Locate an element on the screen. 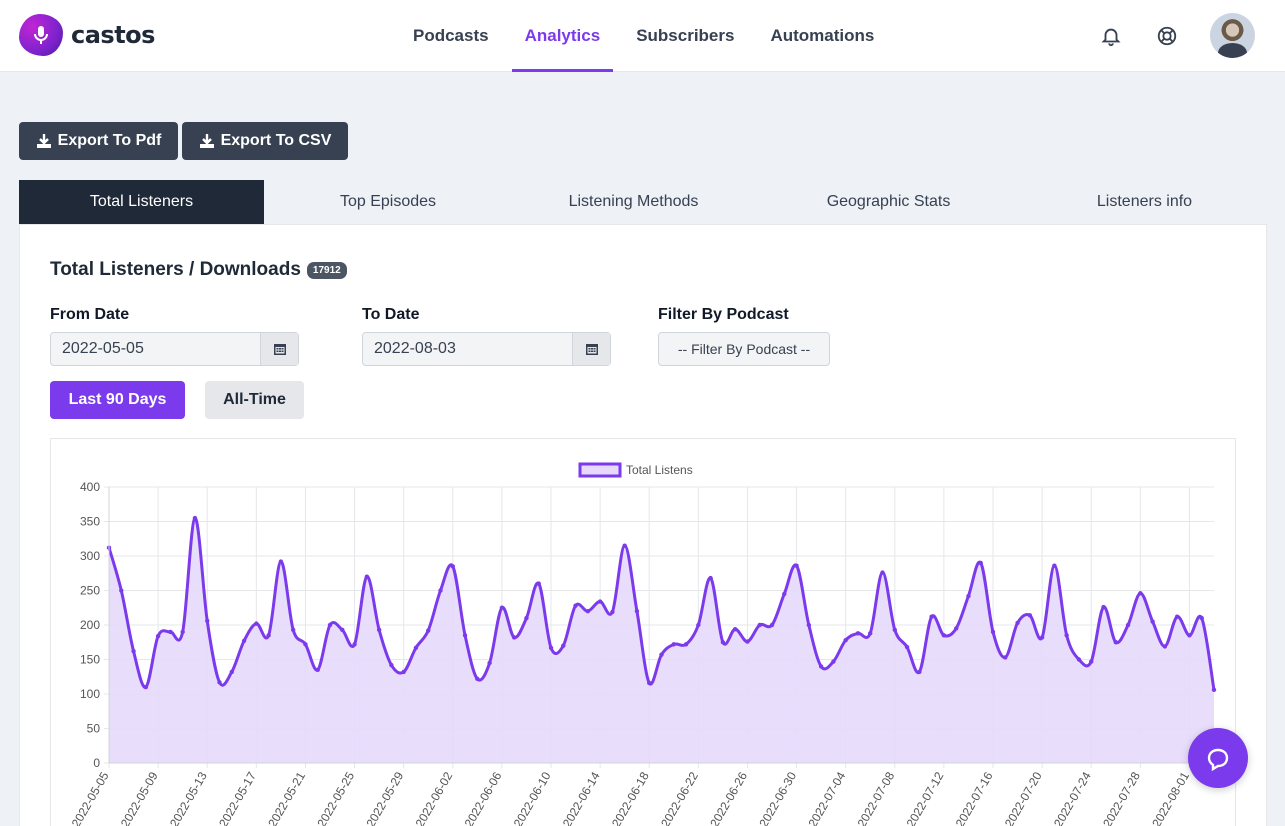  from-date-value: 2022-05-05 is located at coordinates (103, 348).